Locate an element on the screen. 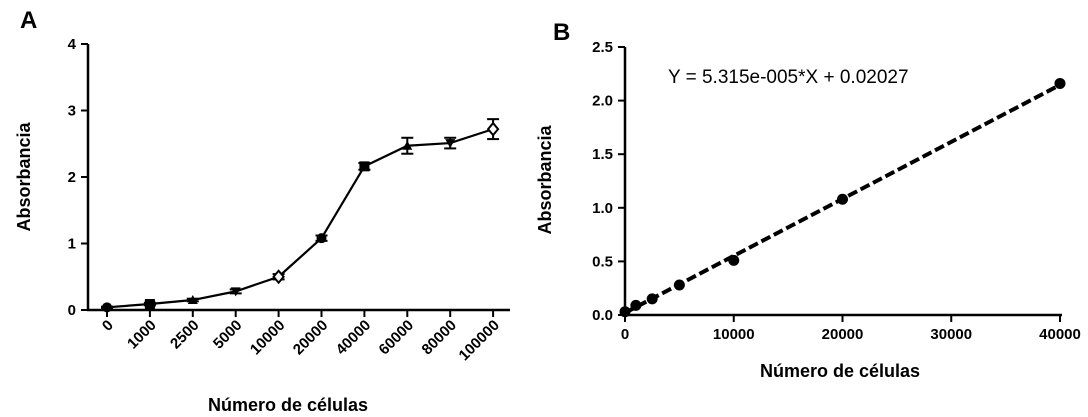 Image resolution: width=1088 pixels, height=417 pixels. panel-b-y-tick-label: 1.0 is located at coordinates (602, 208).